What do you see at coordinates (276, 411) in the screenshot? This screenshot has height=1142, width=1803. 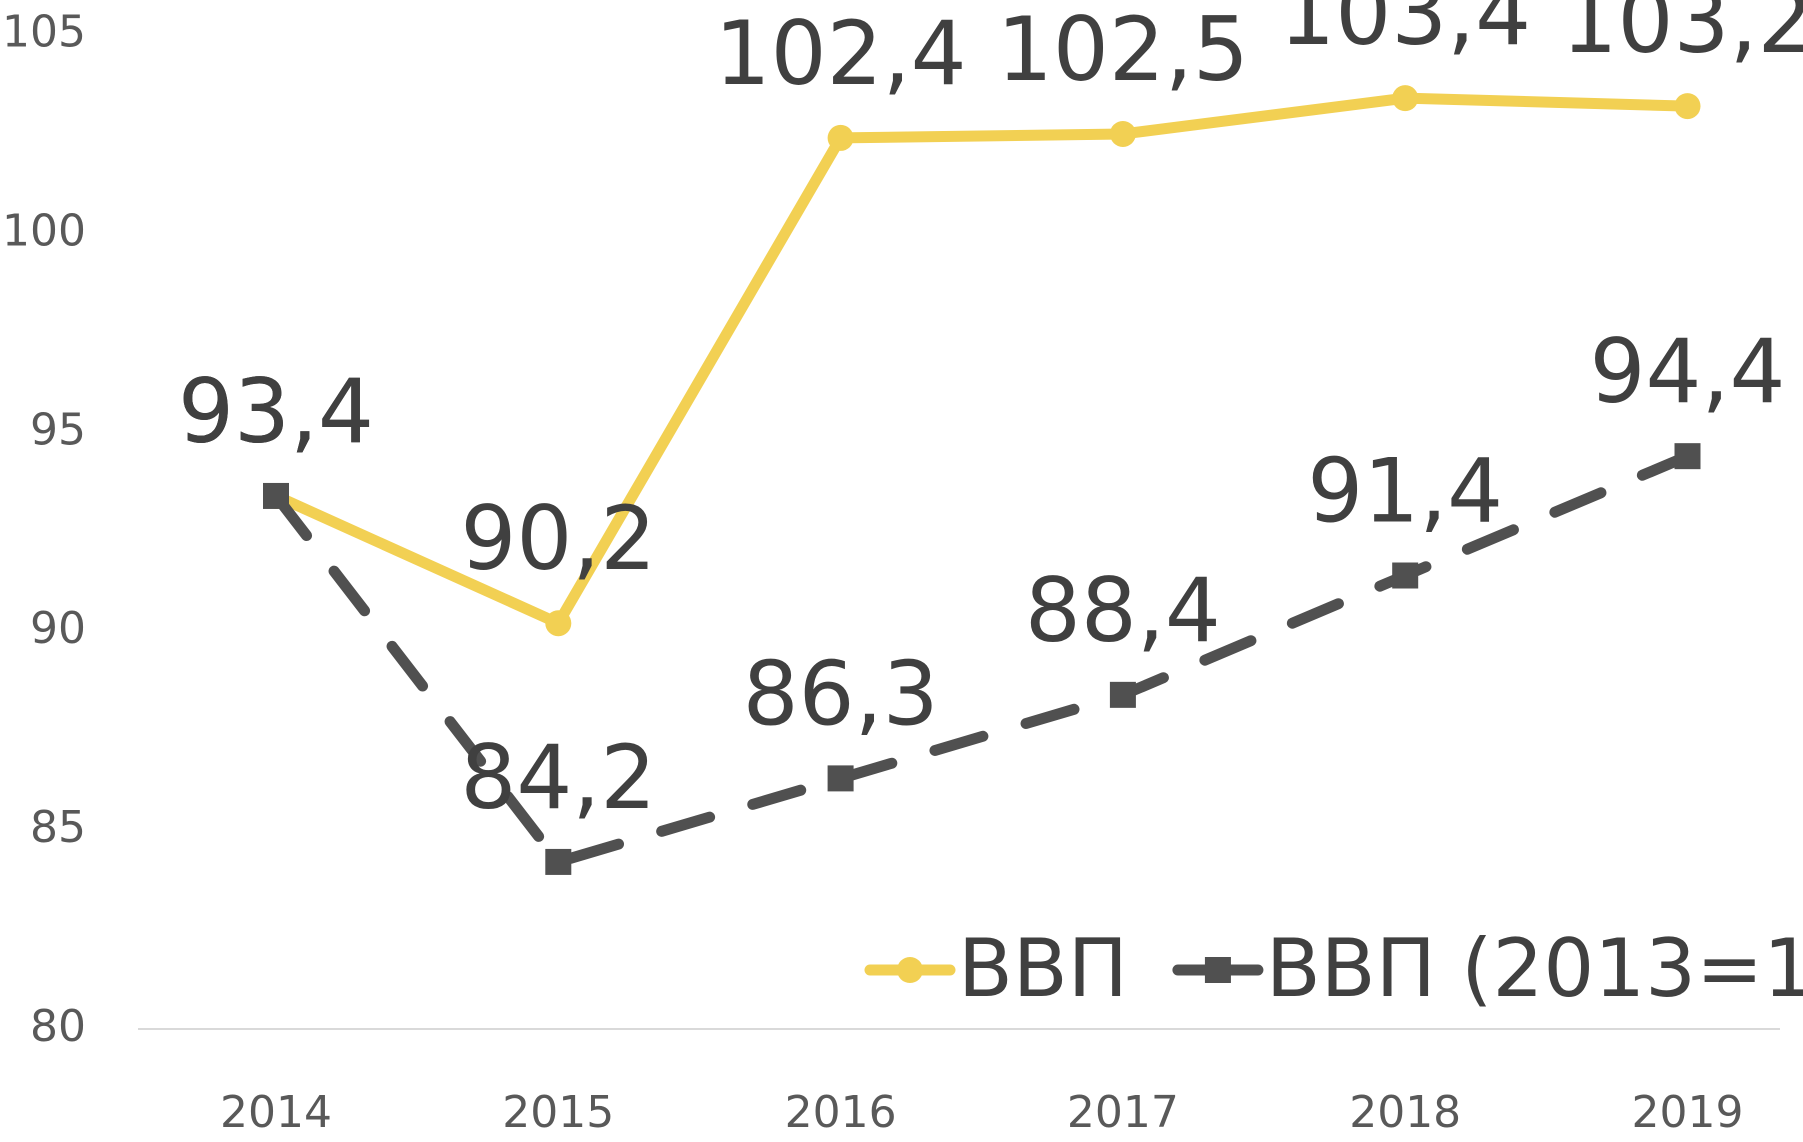 I see `data-label: 93,4` at bounding box center [276, 411].